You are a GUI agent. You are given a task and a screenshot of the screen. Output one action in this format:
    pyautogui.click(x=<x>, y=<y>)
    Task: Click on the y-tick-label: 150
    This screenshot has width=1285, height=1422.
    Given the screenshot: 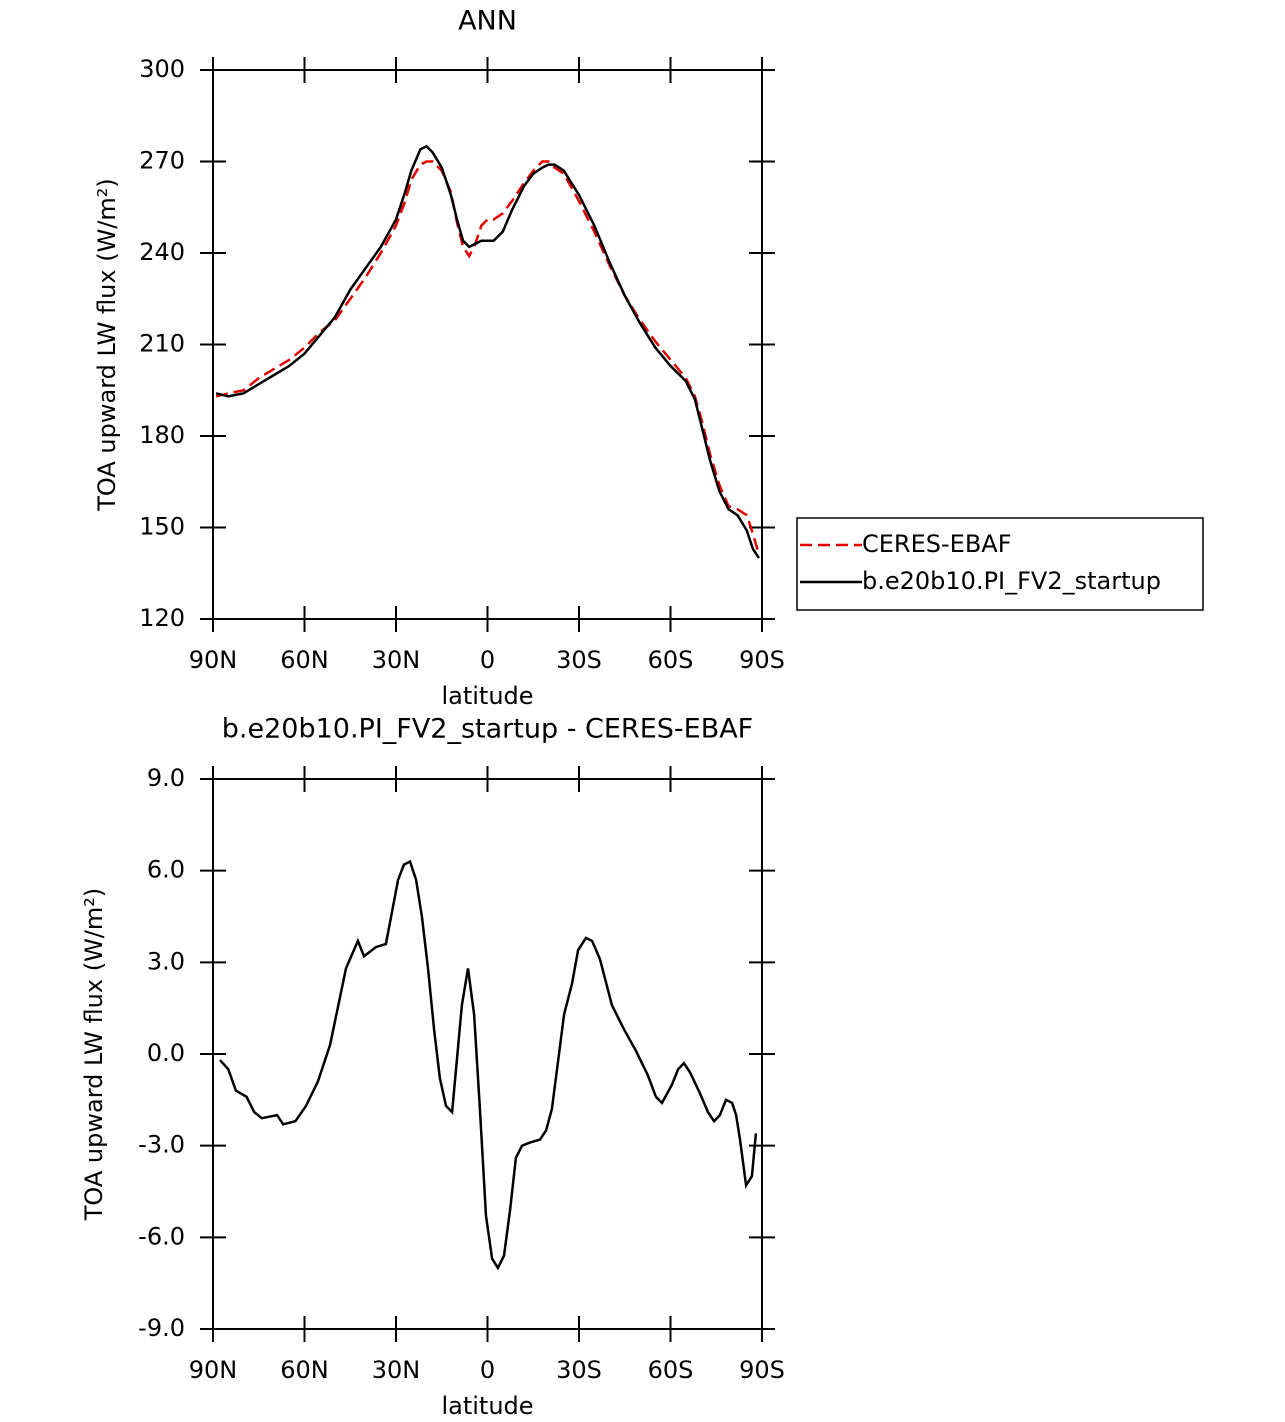 What is the action you would take?
    pyautogui.click(x=162, y=527)
    